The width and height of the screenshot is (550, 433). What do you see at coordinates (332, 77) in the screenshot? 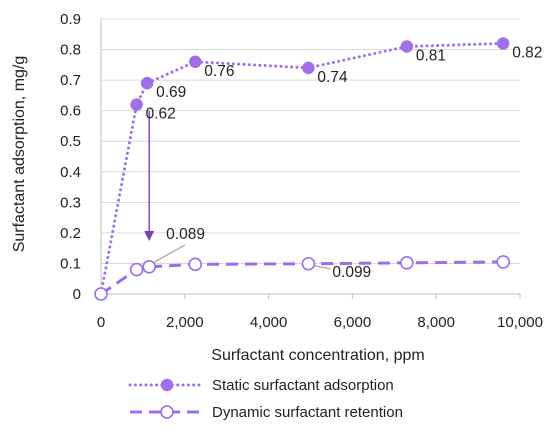
I see `static-data-label: 0.74` at bounding box center [332, 77].